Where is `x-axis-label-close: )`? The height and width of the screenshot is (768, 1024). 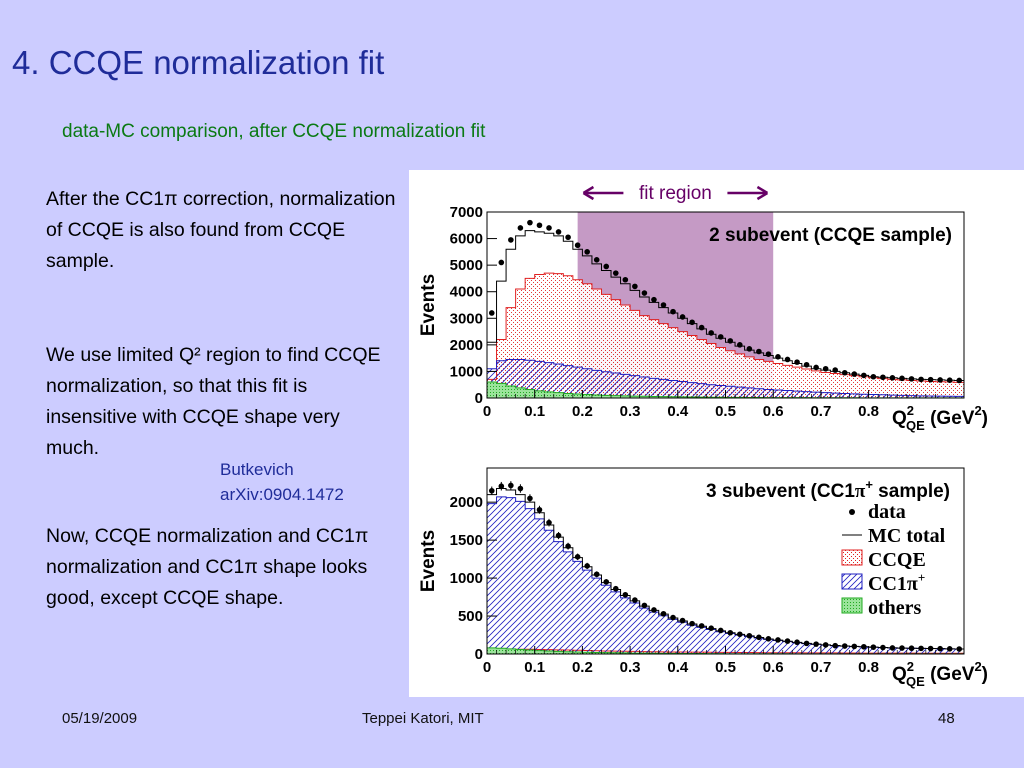
x-axis-label-close: ) is located at coordinates (985, 418).